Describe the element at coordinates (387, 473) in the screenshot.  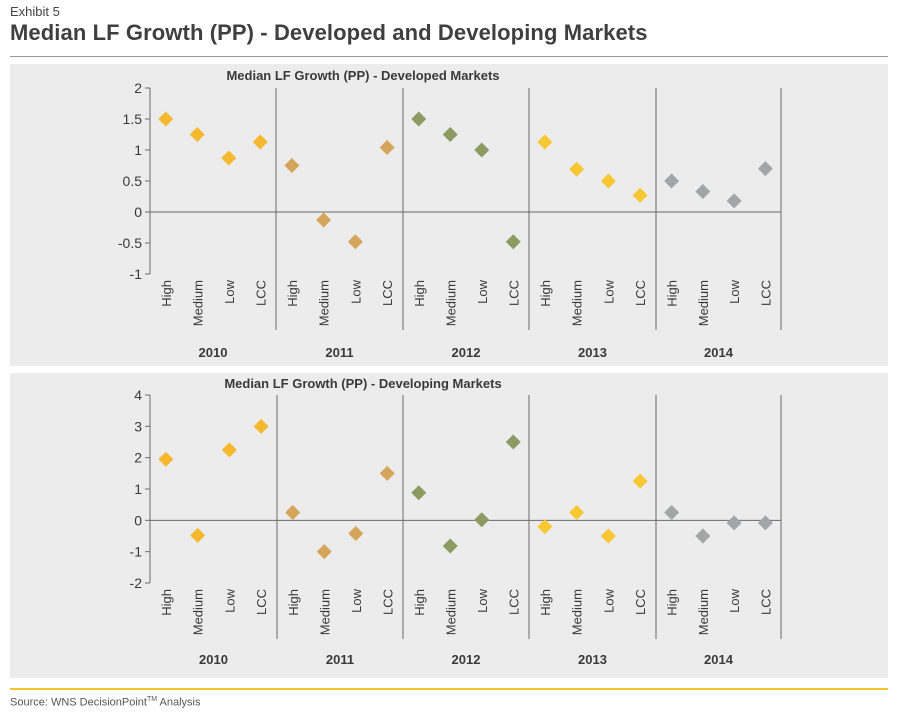
I see `data-point-2011-lcc` at that location.